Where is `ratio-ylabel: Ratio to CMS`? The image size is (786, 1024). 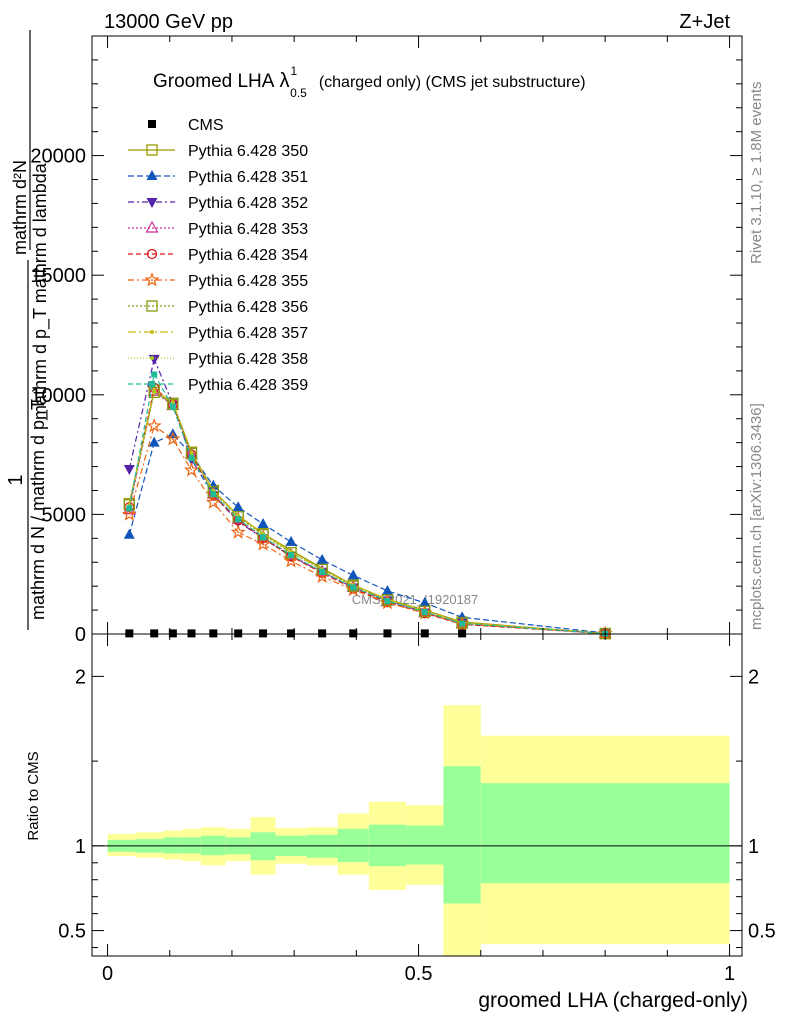
ratio-ylabel: Ratio to CMS is located at coordinates (33, 795).